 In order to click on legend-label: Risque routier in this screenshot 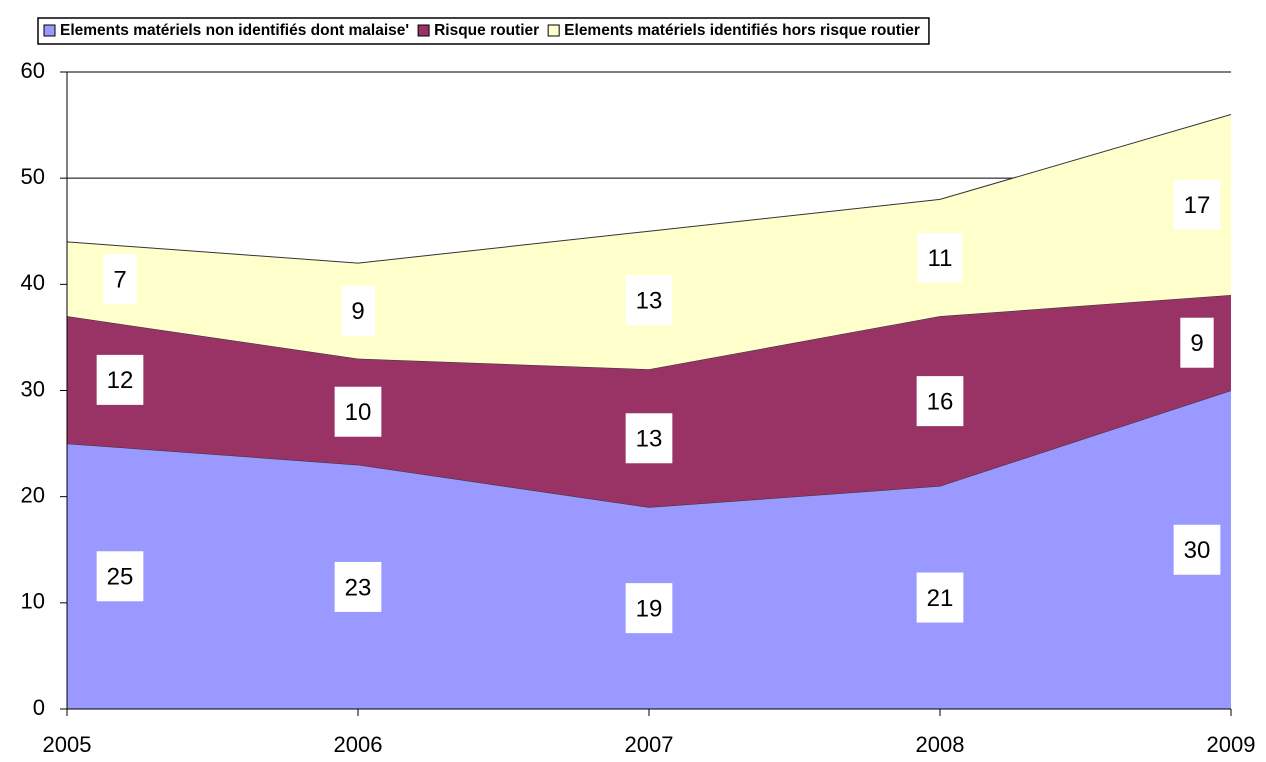, I will do `click(486, 30)`.